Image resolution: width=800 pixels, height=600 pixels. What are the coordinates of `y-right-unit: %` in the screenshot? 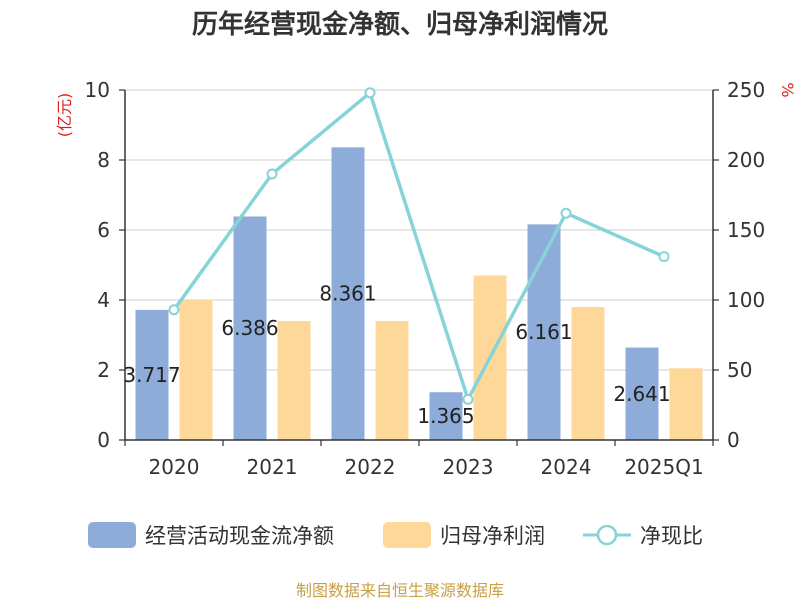 It's located at (787, 89).